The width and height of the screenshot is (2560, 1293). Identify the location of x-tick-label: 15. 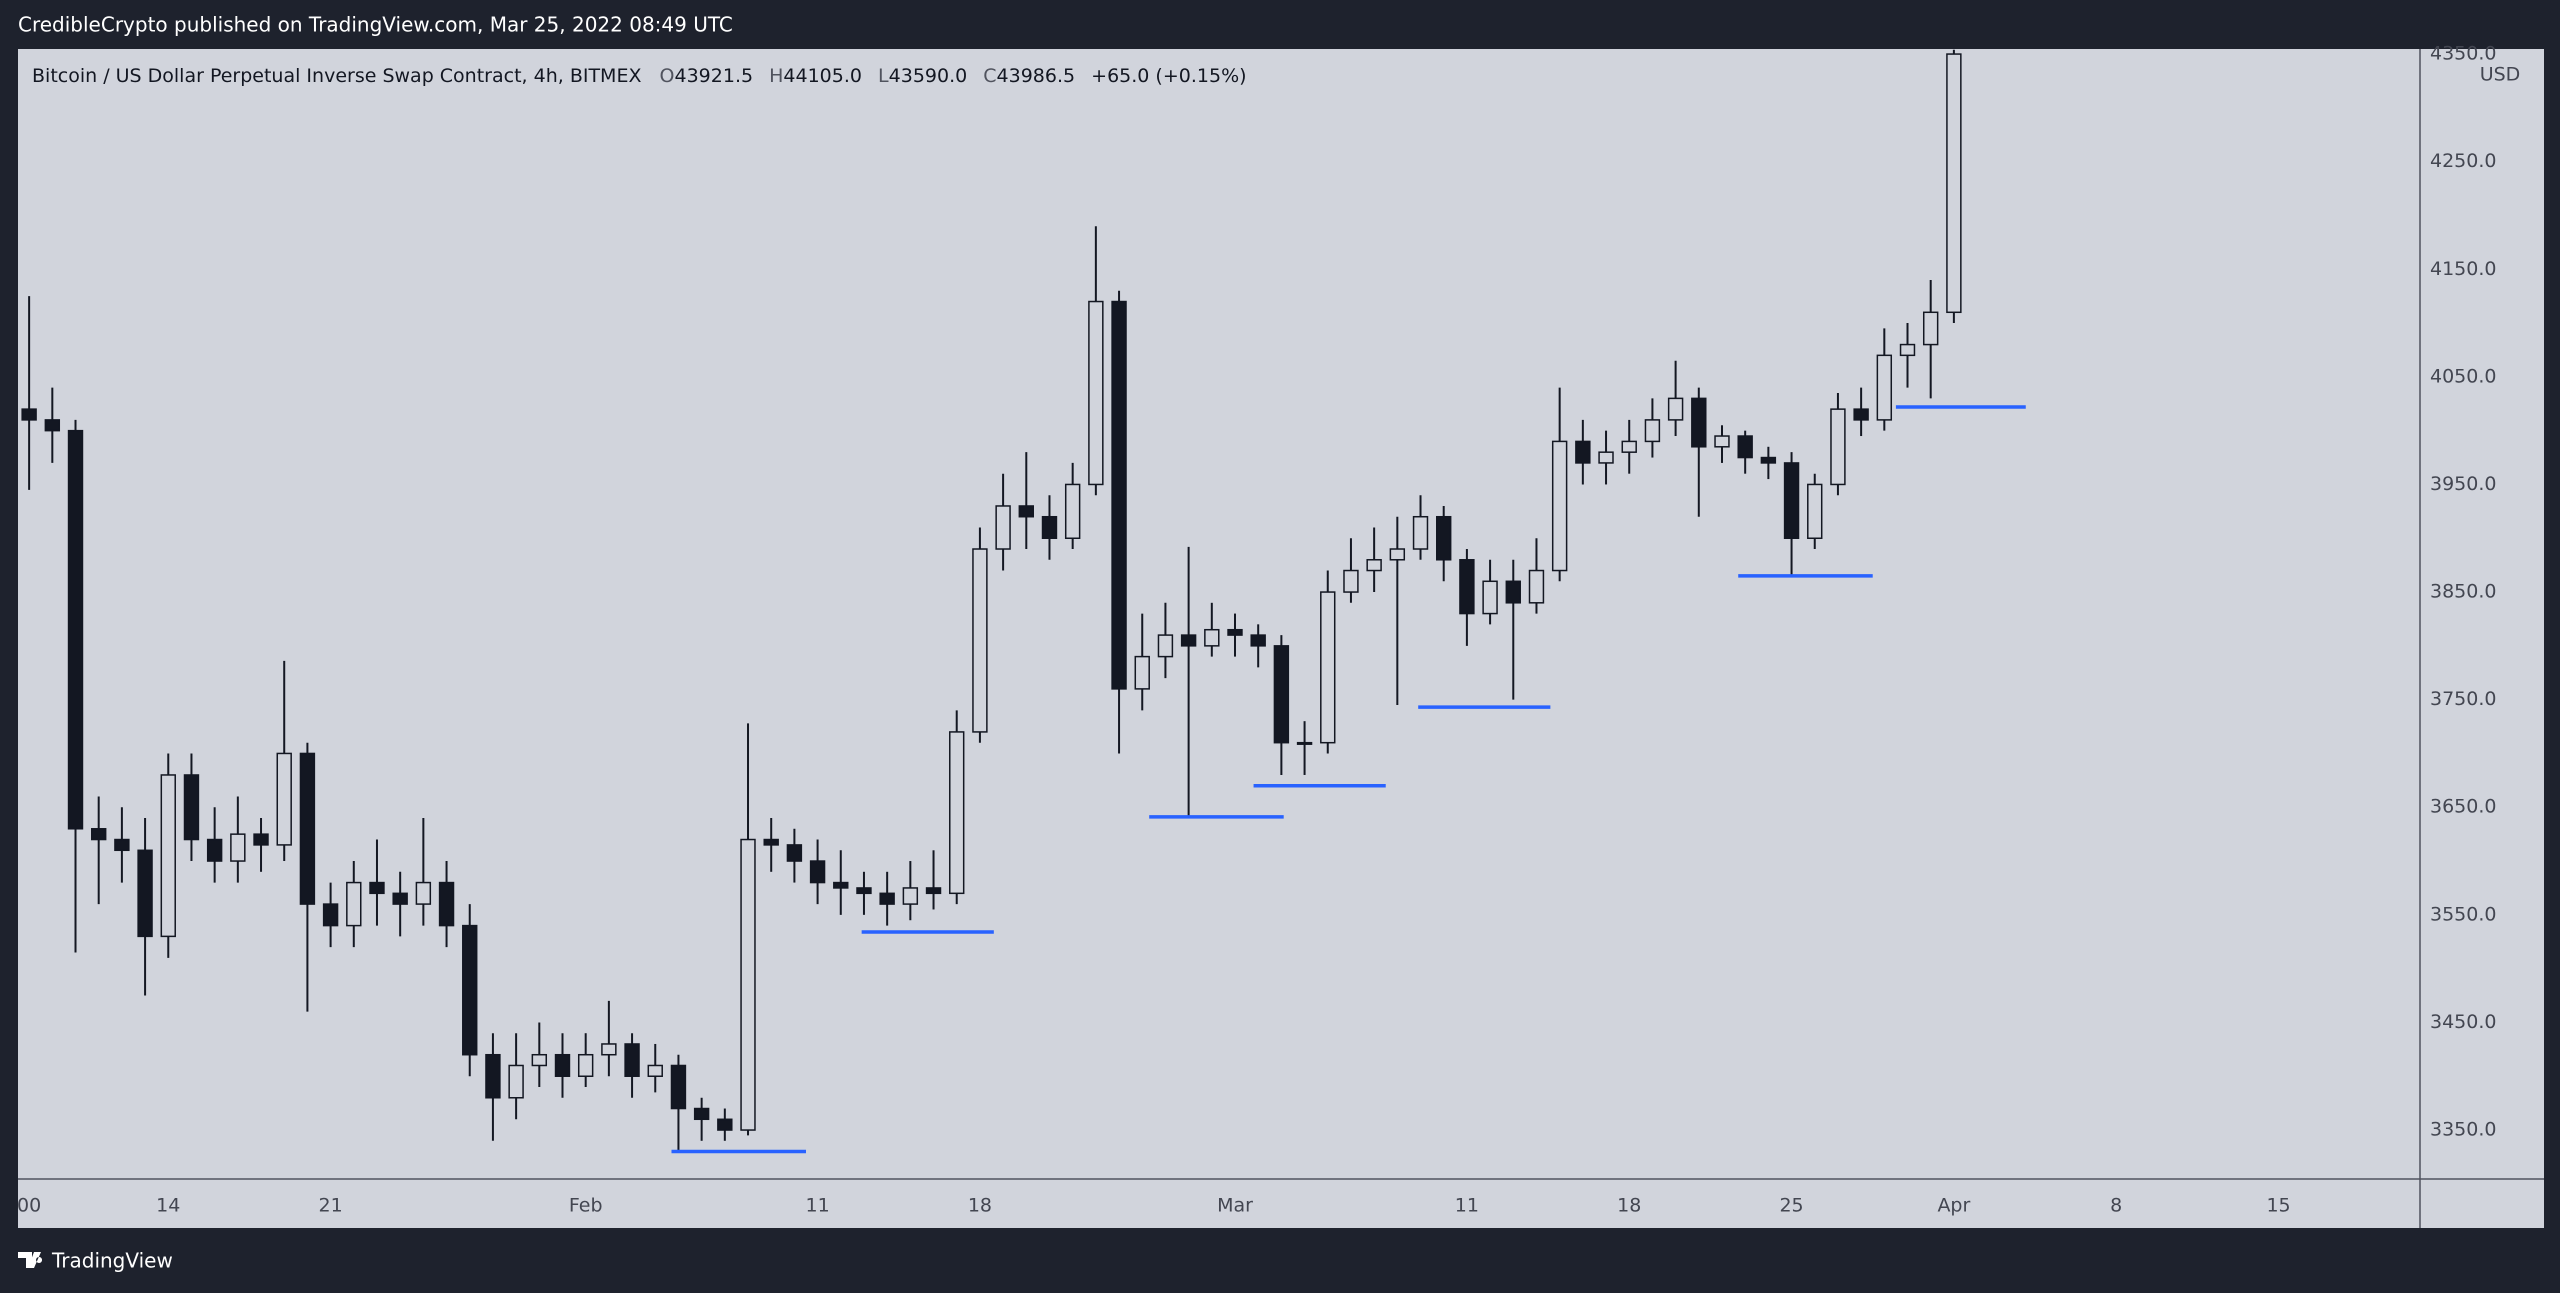
(2278, 1206).